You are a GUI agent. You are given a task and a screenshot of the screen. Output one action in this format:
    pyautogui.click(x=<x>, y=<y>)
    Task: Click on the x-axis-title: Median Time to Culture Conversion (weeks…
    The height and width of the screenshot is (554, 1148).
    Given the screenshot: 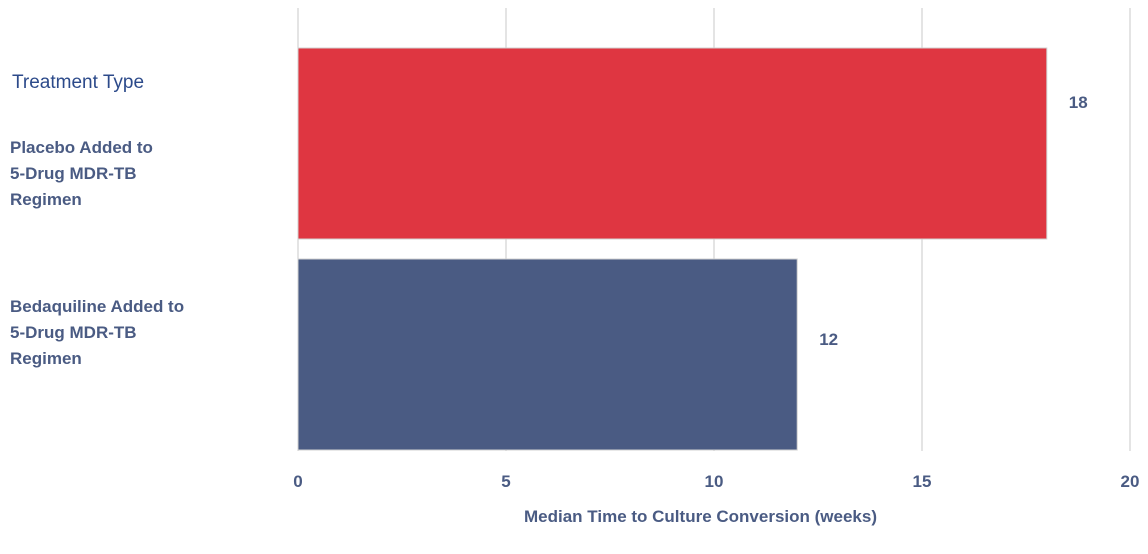 What is the action you would take?
    pyautogui.click(x=700, y=516)
    